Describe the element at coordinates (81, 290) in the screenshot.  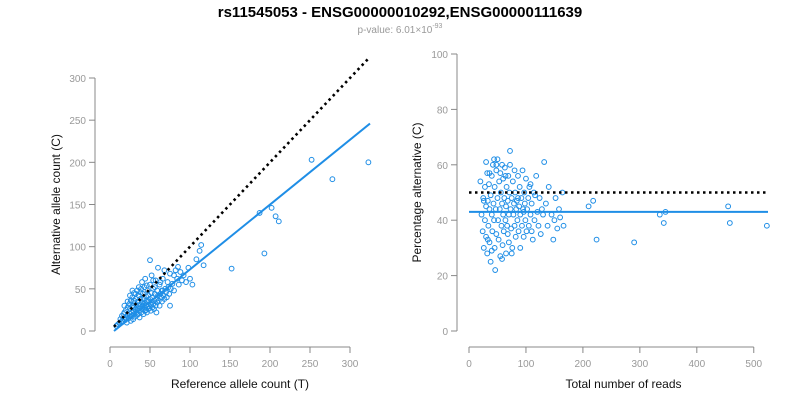
I see `y-tick-label: 50` at that location.